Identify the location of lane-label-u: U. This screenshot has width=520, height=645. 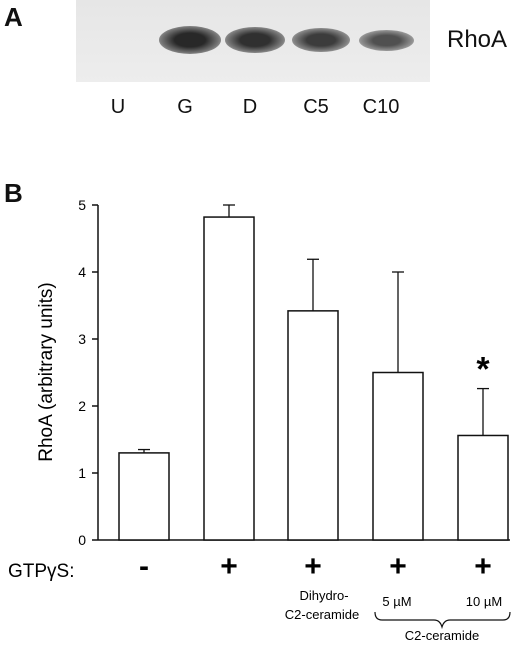
(118, 107).